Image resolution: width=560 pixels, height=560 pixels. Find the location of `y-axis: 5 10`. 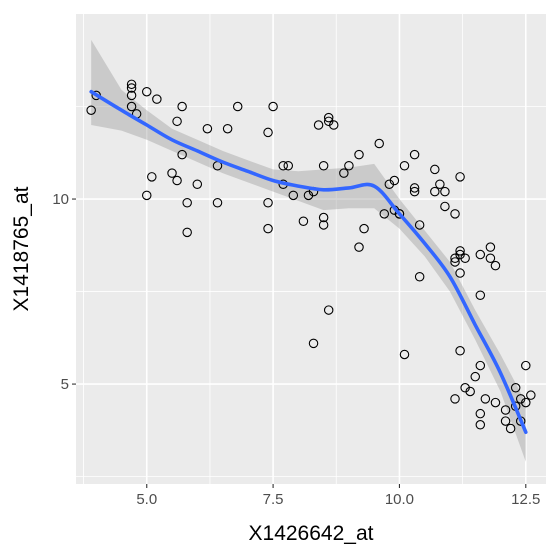

y-axis: 5 10 is located at coordinates (64, 292).